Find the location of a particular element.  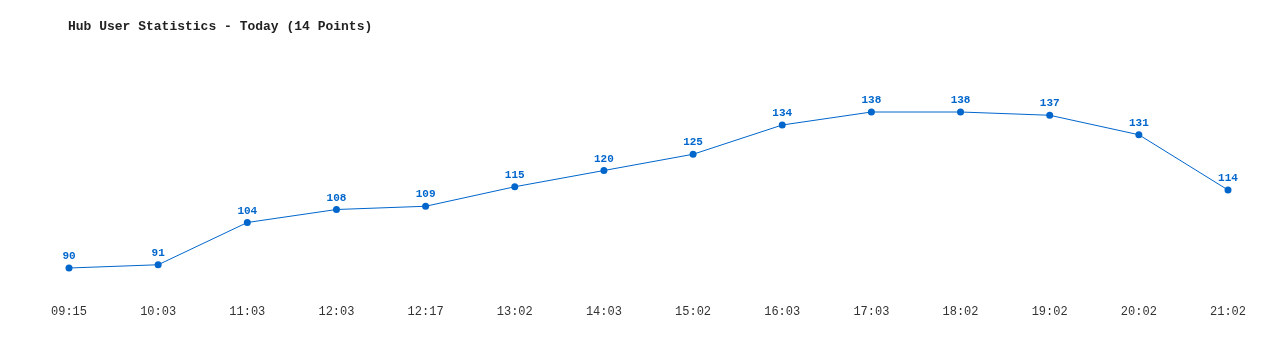

data-label: 115 is located at coordinates (515, 174).